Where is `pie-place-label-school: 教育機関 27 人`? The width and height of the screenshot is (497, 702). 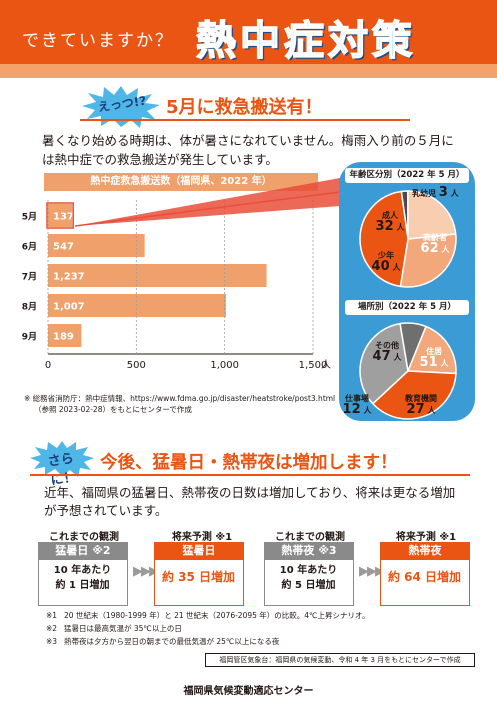 pie-place-label-school: 教育機関 27 人 is located at coordinates (421, 404).